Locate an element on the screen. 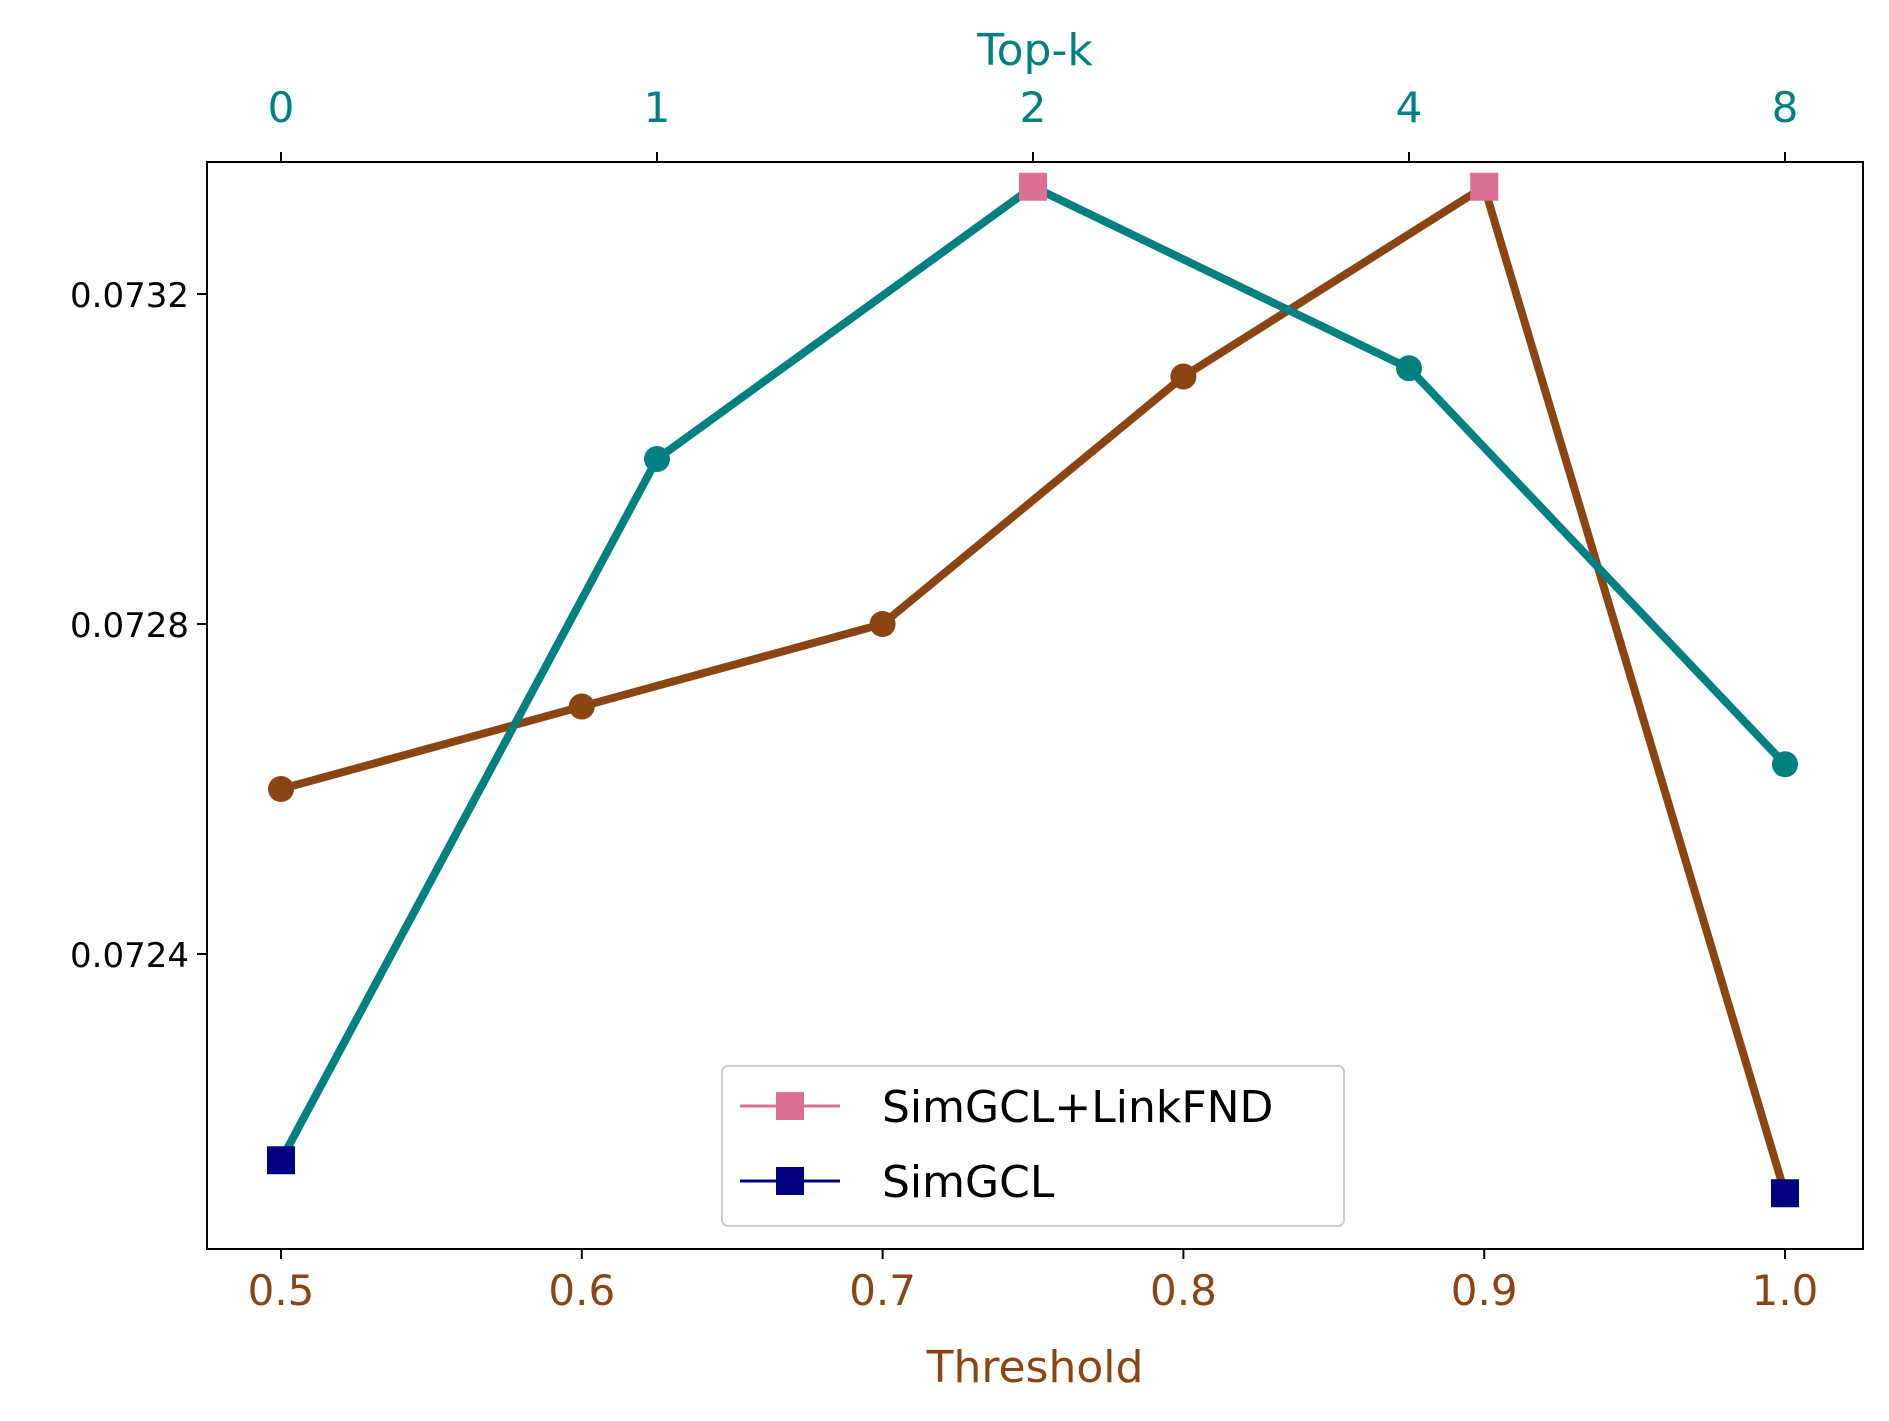  legend-label-simgcl: SimGCL is located at coordinates (968, 1182).